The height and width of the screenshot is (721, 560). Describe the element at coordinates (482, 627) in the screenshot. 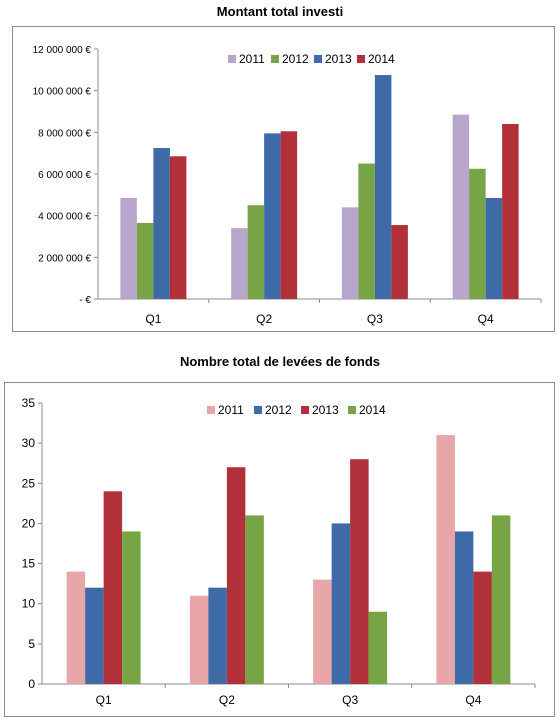

I see `chart-2-bar-2013-Q4` at that location.